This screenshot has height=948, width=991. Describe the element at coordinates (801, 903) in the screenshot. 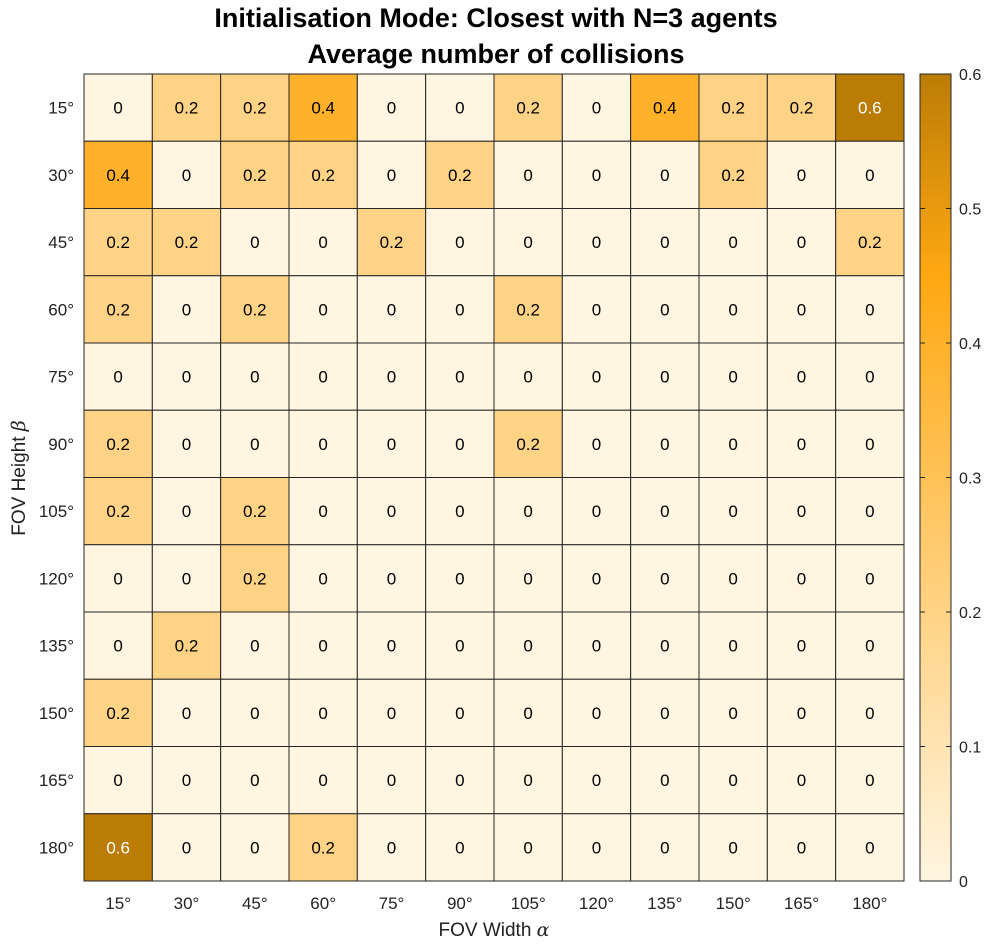

I see `x-tick-label: 165°` at that location.